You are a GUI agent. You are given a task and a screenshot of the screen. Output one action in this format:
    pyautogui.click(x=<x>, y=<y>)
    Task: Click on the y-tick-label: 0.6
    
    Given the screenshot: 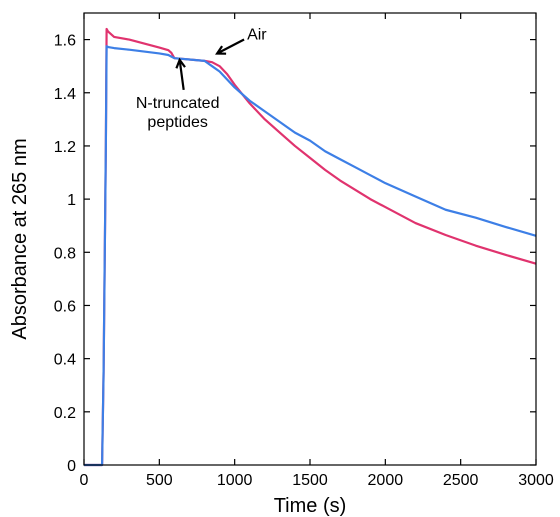 What is the action you would take?
    pyautogui.click(x=65, y=306)
    